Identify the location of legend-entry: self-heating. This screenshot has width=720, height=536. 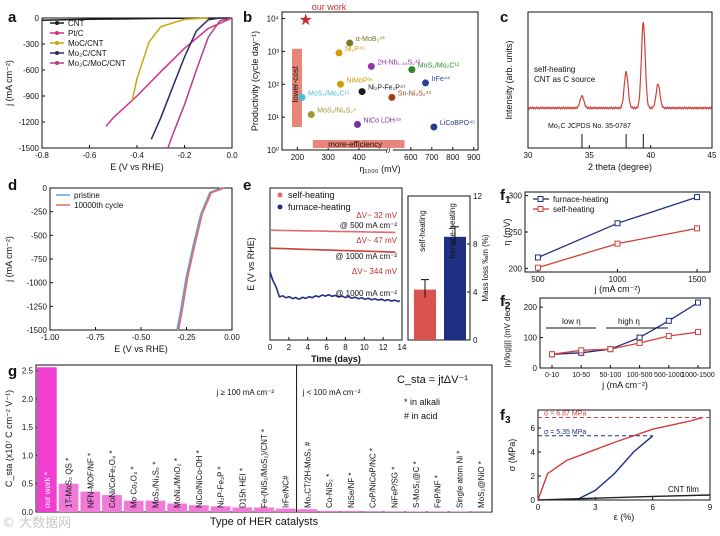
(573, 209).